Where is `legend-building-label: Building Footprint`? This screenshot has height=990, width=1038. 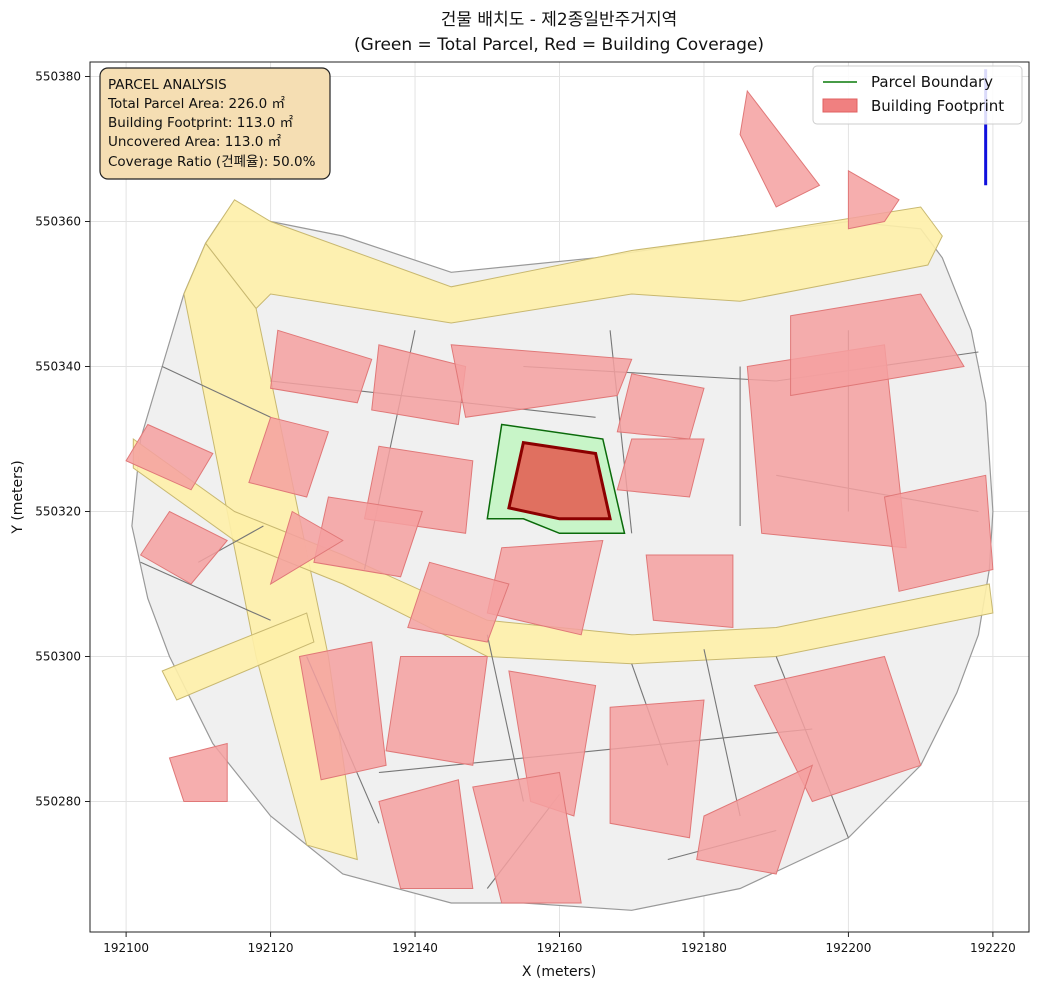
legend-building-label: Building Footprint is located at coordinates (937, 106).